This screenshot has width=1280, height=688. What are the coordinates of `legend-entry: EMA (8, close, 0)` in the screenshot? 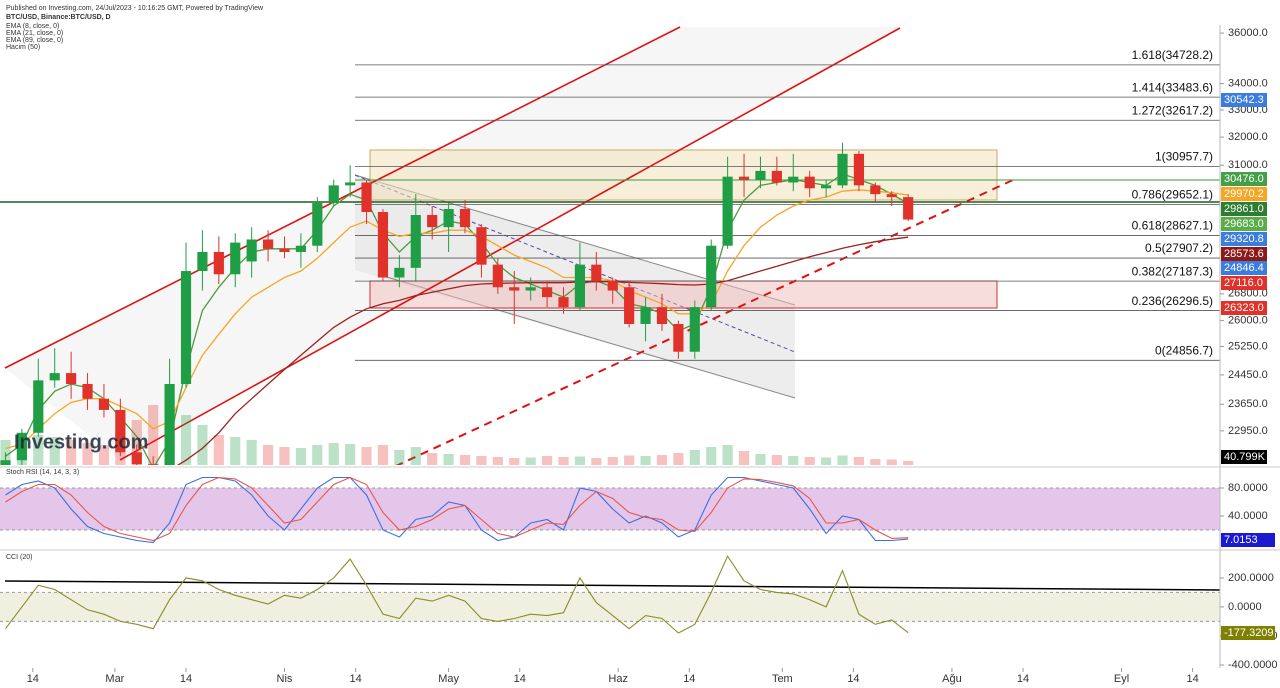 It's located at (32, 26).